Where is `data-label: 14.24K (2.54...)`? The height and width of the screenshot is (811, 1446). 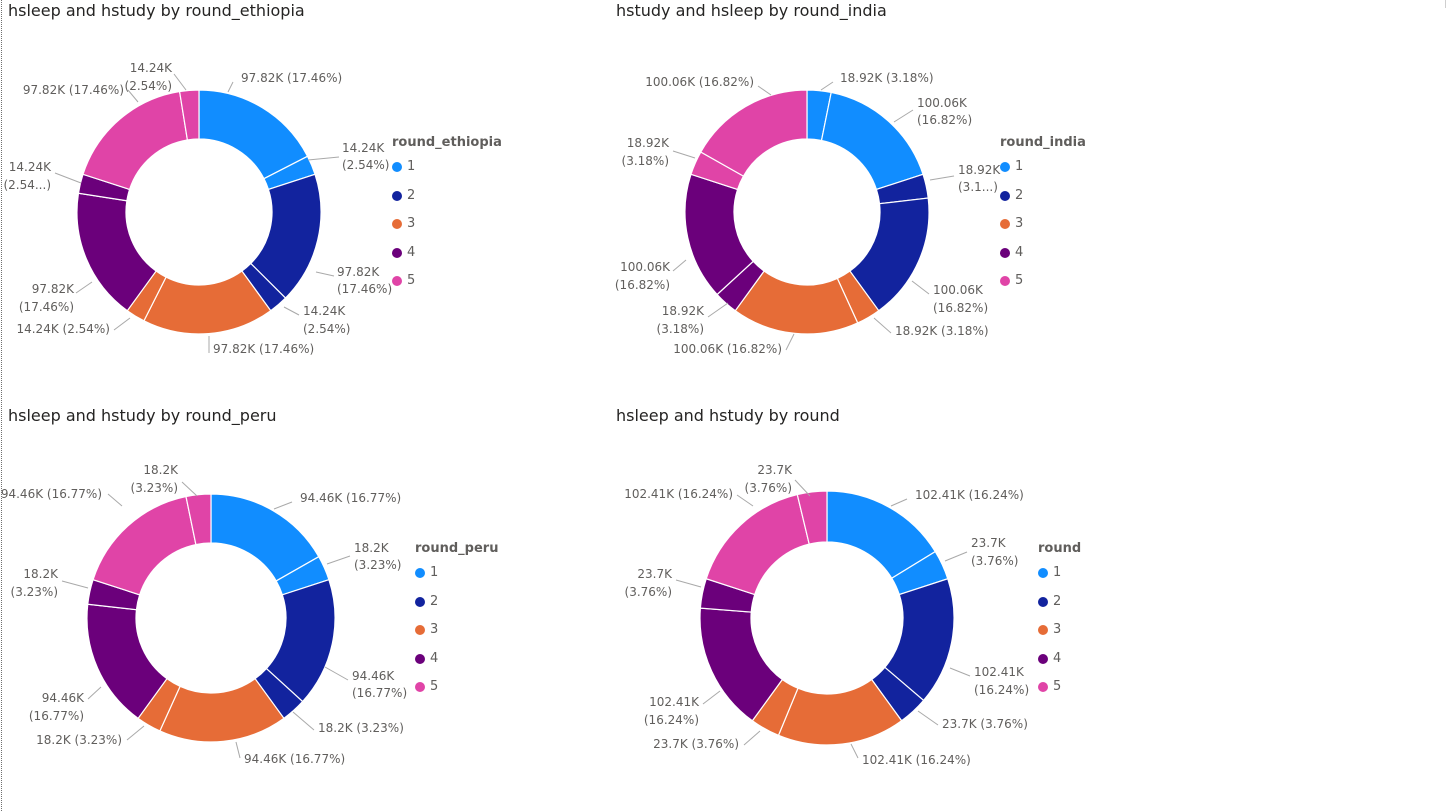 data-label: 14.24K (2.54...) is located at coordinates (27, 176).